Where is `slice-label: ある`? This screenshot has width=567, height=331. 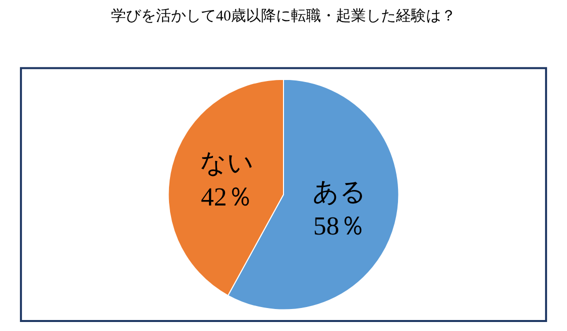
slice-label: ある is located at coordinates (339, 191).